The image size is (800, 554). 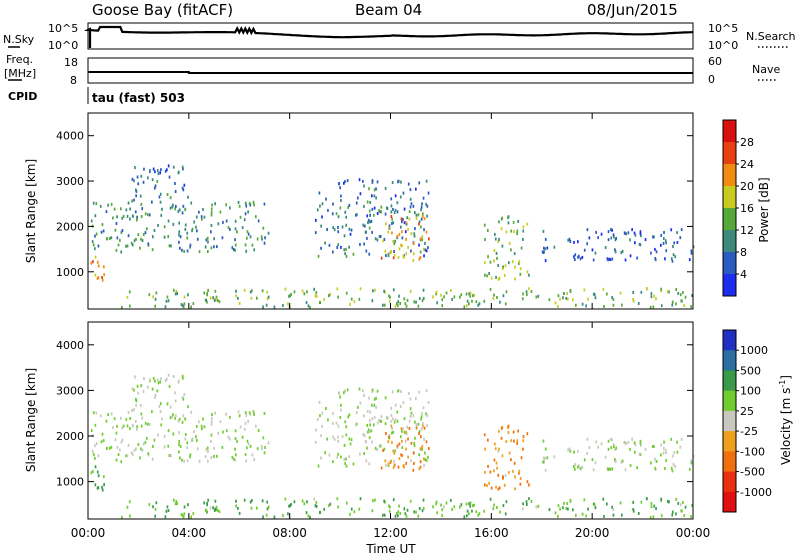 What do you see at coordinates (785, 420) in the screenshot?
I see `velocity-colorbar-title: Velocity [m s-1]` at bounding box center [785, 420].